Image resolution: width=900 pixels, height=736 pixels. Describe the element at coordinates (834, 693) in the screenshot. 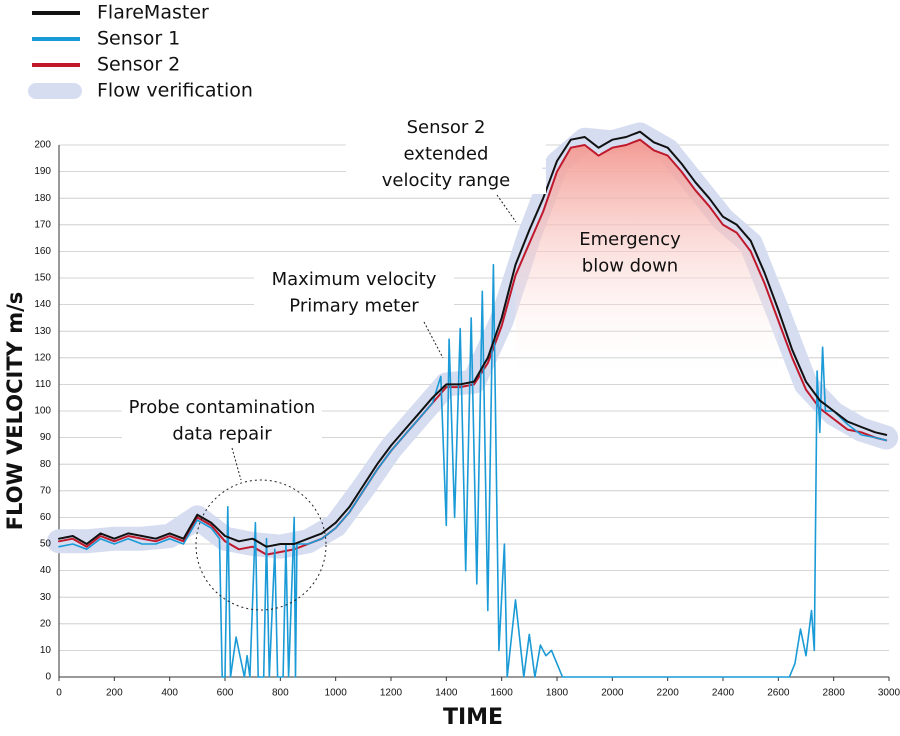

I see `x-tick-label: 2800` at that location.